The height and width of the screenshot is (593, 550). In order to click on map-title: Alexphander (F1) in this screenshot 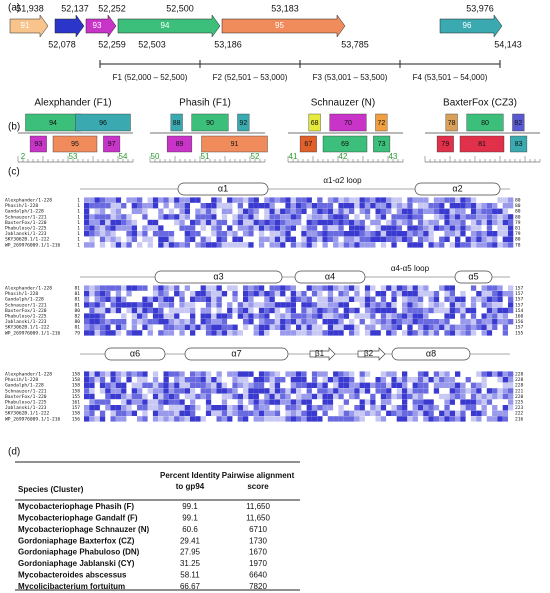, I will do `click(72, 103)`.